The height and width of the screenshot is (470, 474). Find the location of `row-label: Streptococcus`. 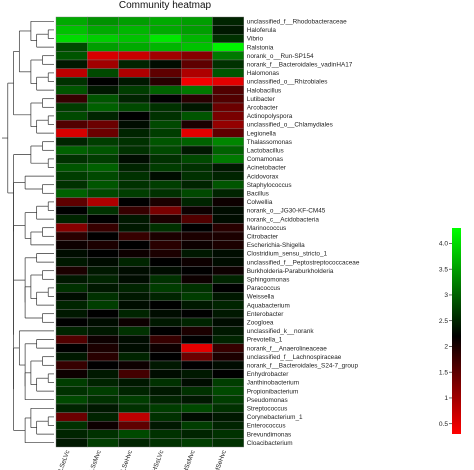

row-label: Streptococcus is located at coordinates (267, 409).